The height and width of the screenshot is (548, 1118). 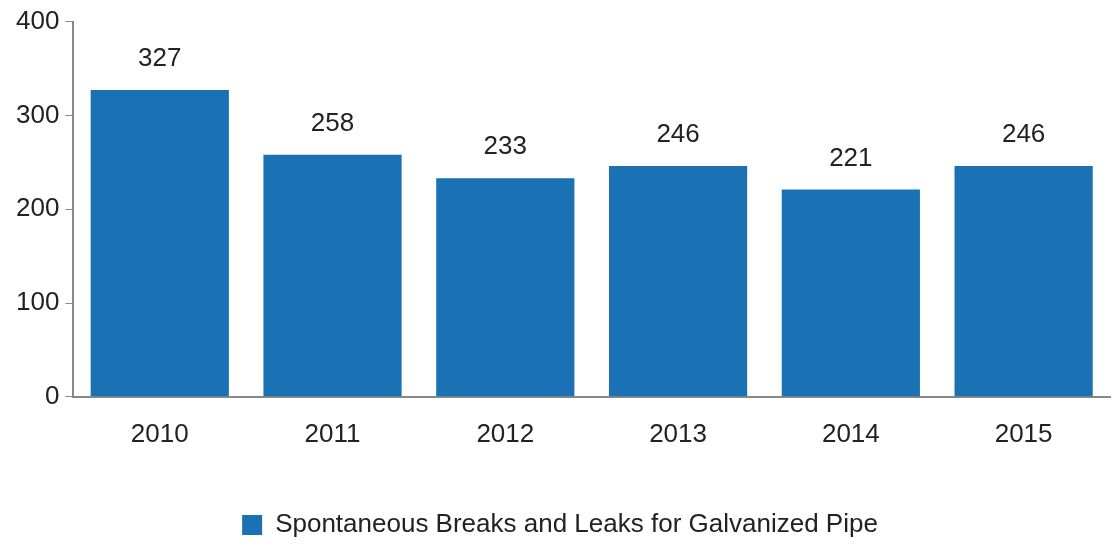 I want to click on y-tick-label: 200, so click(x=37, y=207).